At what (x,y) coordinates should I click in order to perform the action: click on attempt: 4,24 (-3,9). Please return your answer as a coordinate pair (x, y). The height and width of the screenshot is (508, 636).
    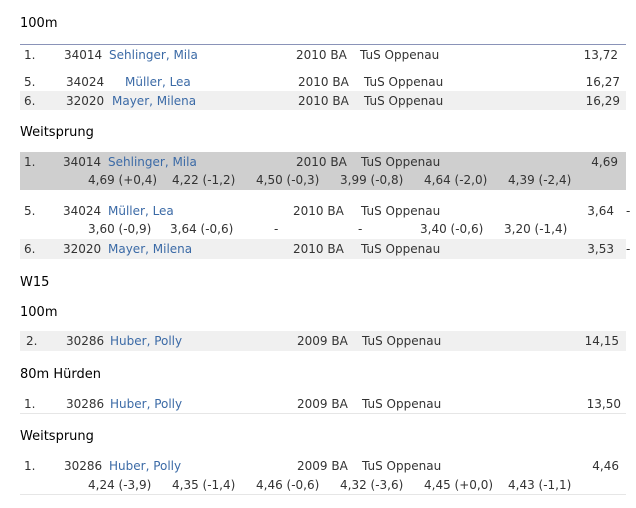
    Looking at the image, I should click on (120, 485).